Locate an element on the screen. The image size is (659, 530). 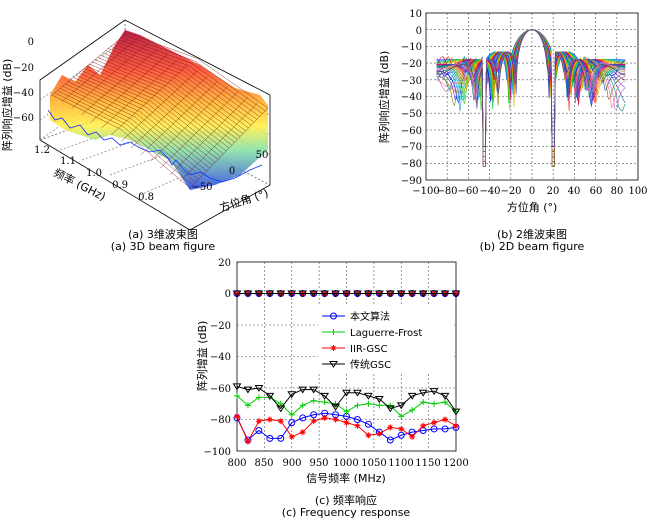
a-xtick-0: −50 is located at coordinates (201, 187).